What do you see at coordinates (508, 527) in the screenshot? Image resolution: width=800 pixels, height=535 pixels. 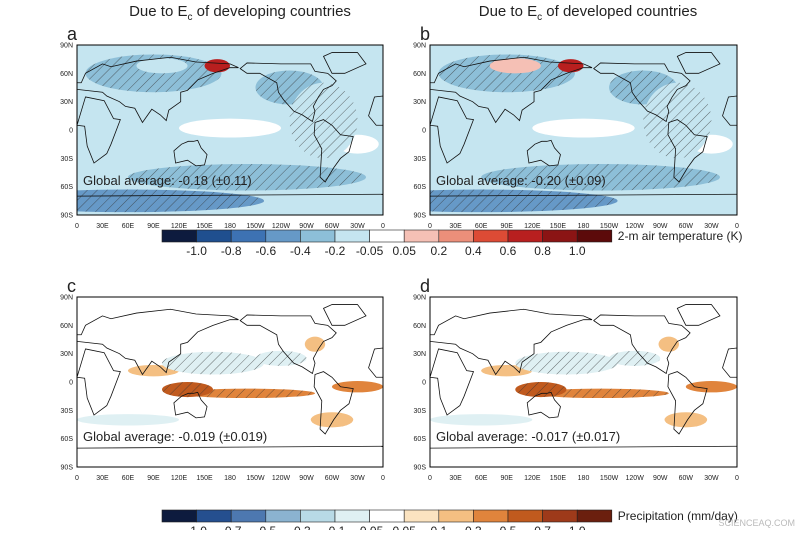 I see `colorbar-tick-label: 0.5` at bounding box center [508, 527].